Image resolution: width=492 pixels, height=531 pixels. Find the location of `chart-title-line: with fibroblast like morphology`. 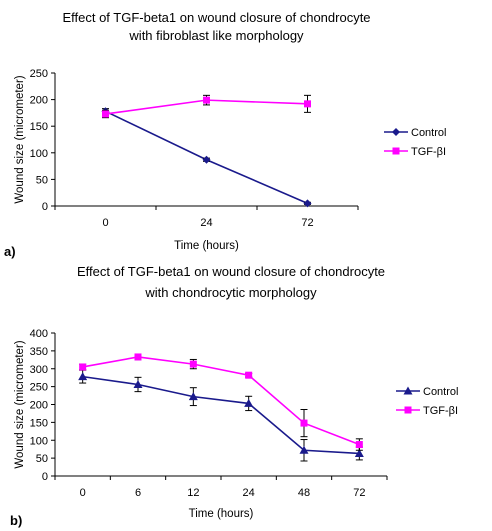

chart-title-line: with fibroblast like morphology is located at coordinates (216, 35).